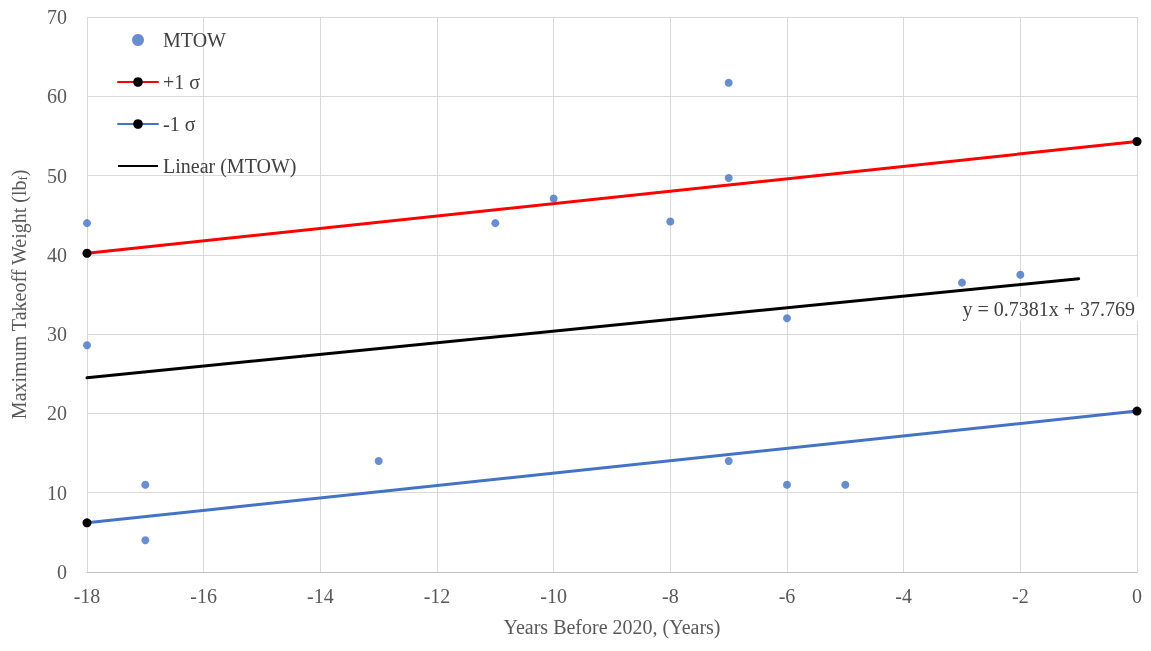 Image resolution: width=1151 pixels, height=651 pixels. I want to click on y-tick-label: 30, so click(57, 334).